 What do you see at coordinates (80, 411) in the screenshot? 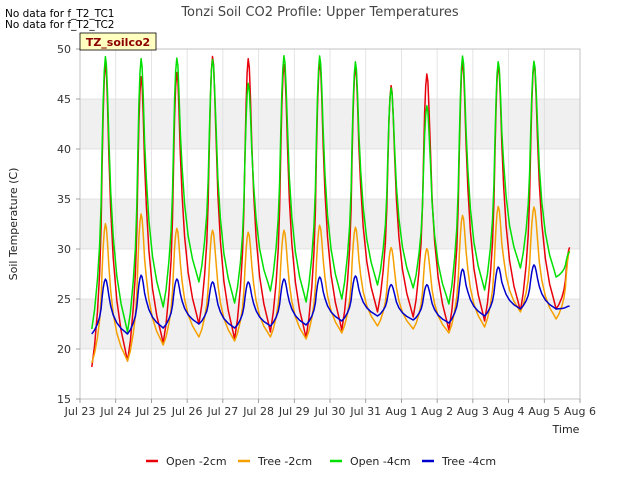
I see `x-tick-label: Jul 23` at bounding box center [80, 411].